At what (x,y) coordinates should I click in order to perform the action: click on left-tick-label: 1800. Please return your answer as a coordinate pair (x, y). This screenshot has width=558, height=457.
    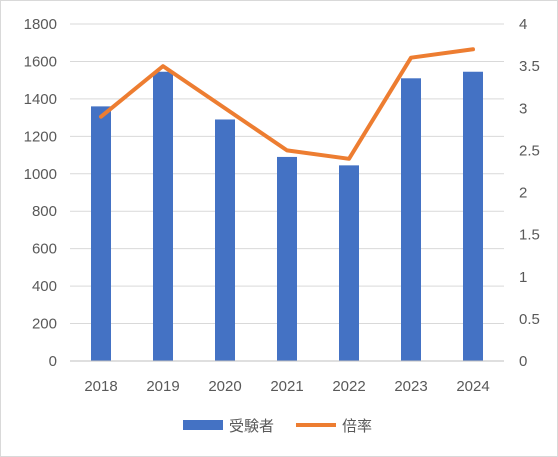
    Looking at the image, I should click on (40, 24).